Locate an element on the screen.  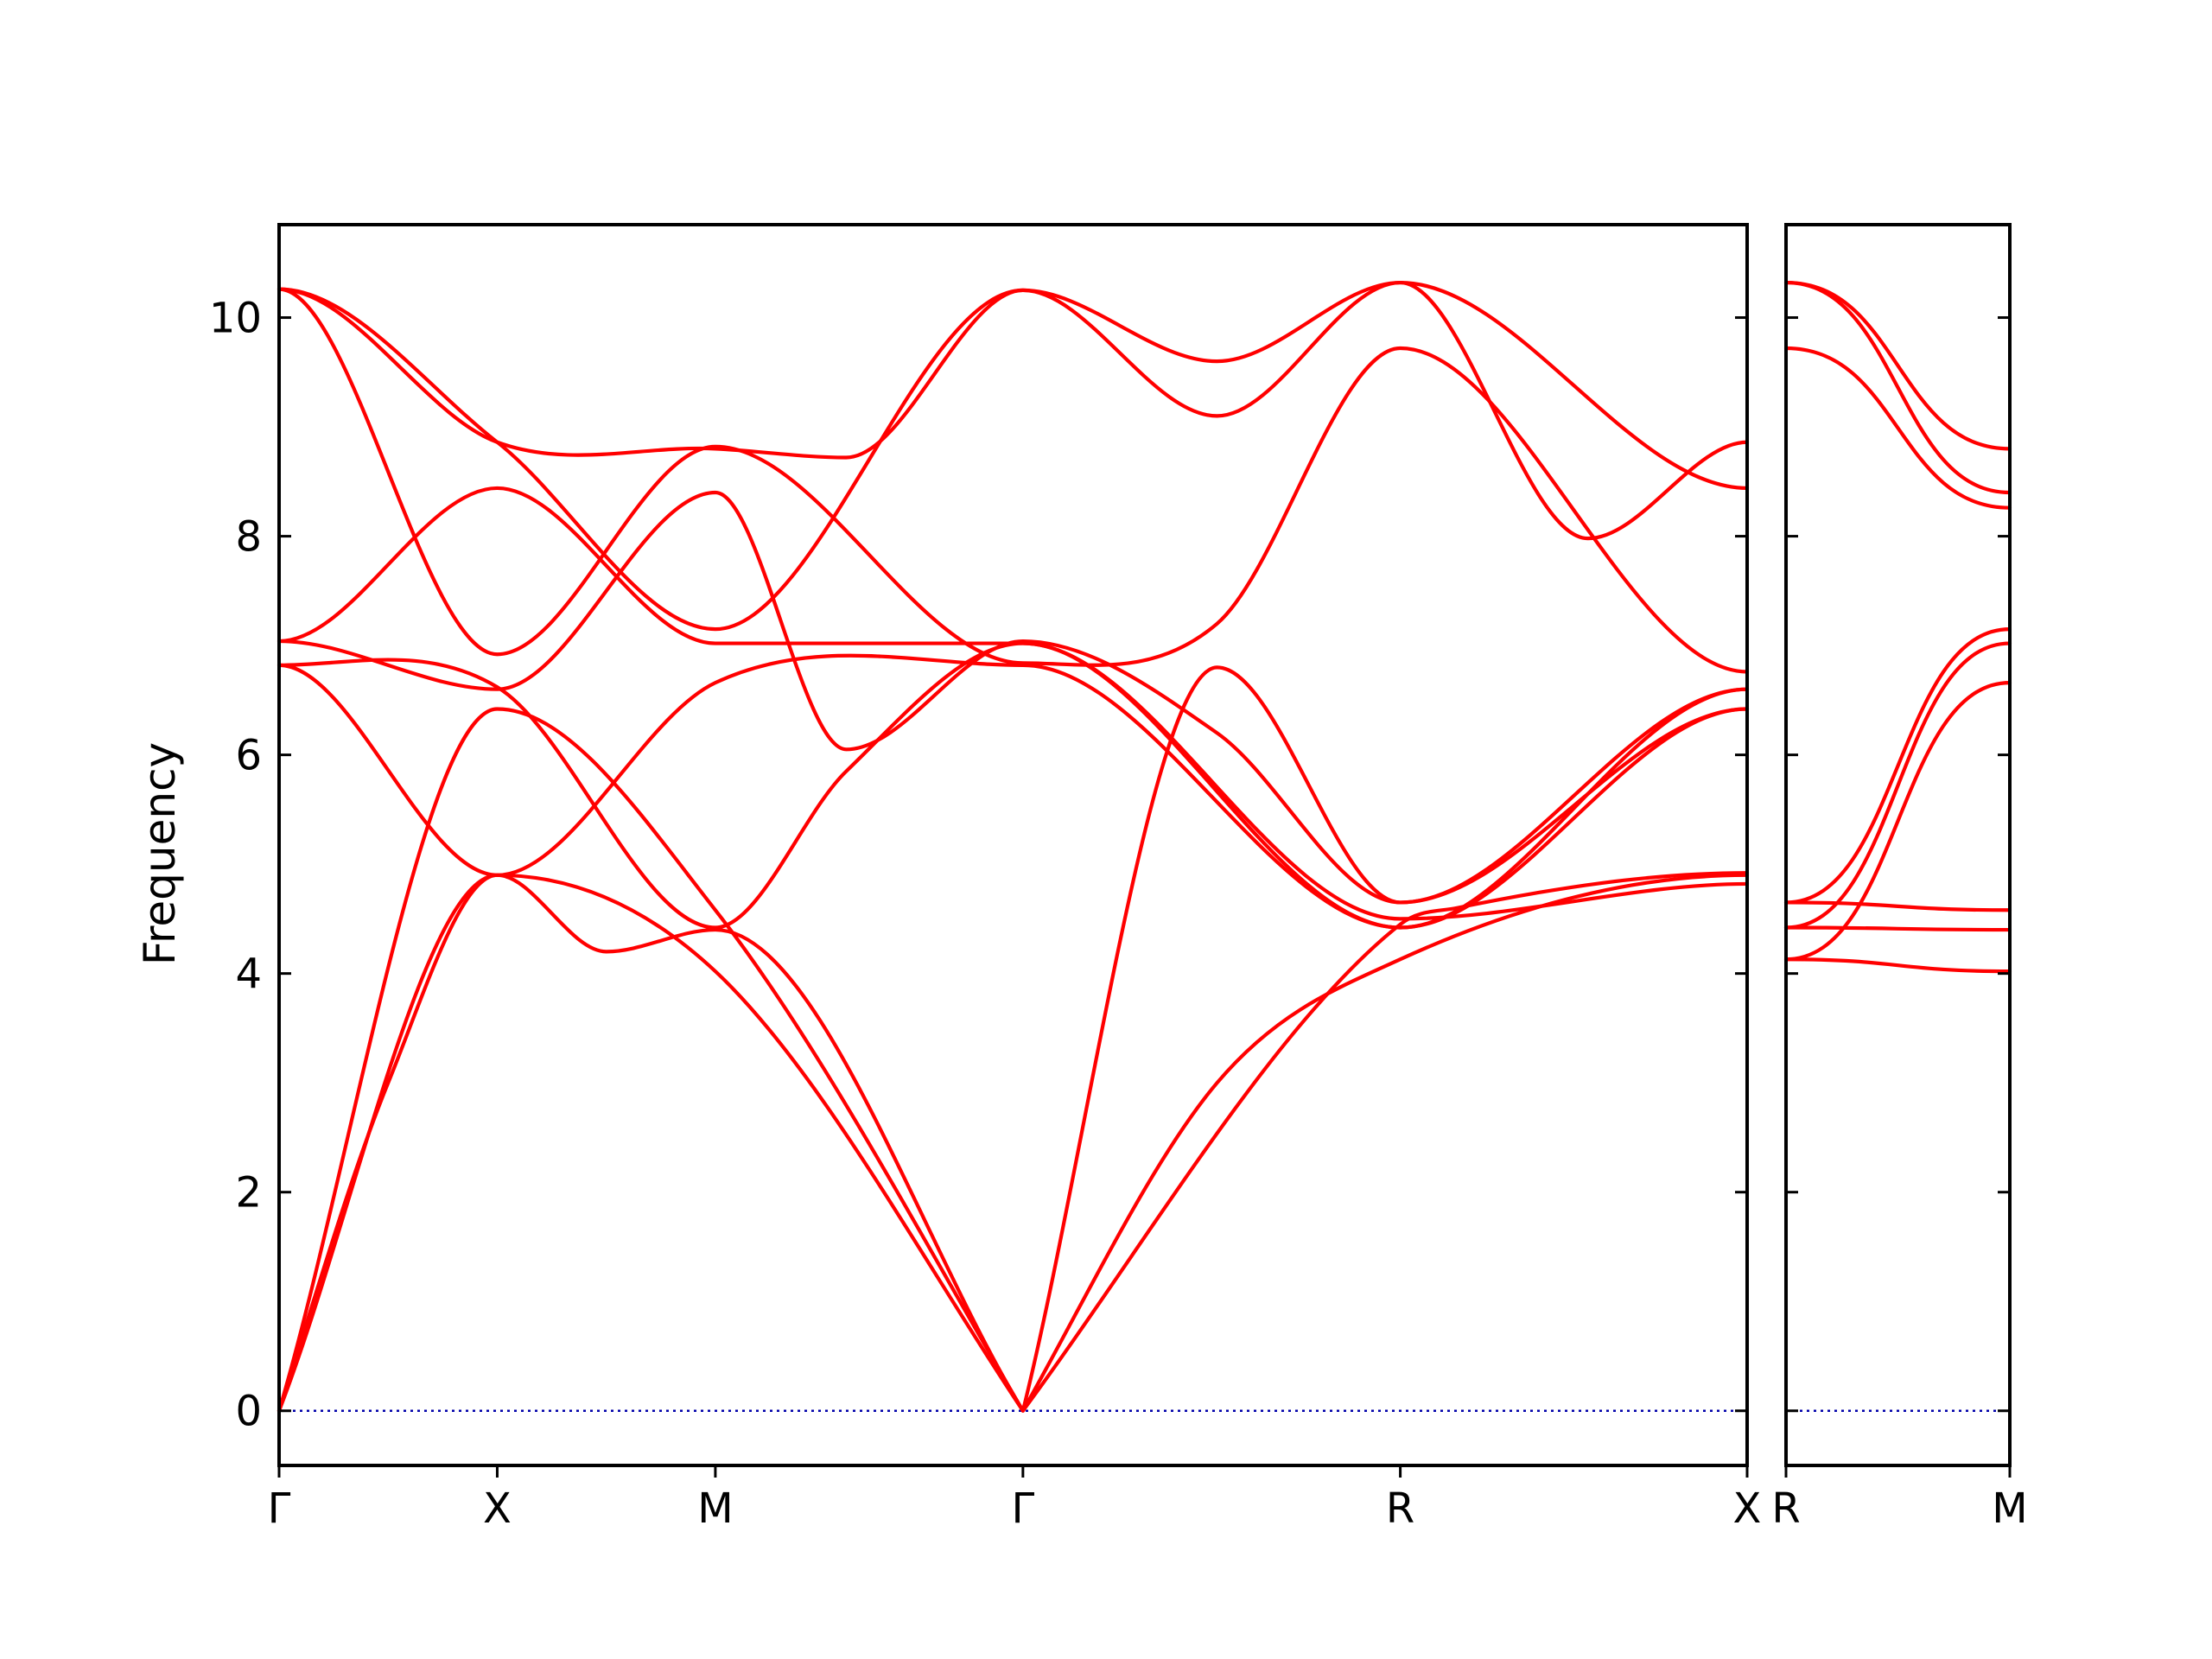
axes-frame is located at coordinates (1898, 845).